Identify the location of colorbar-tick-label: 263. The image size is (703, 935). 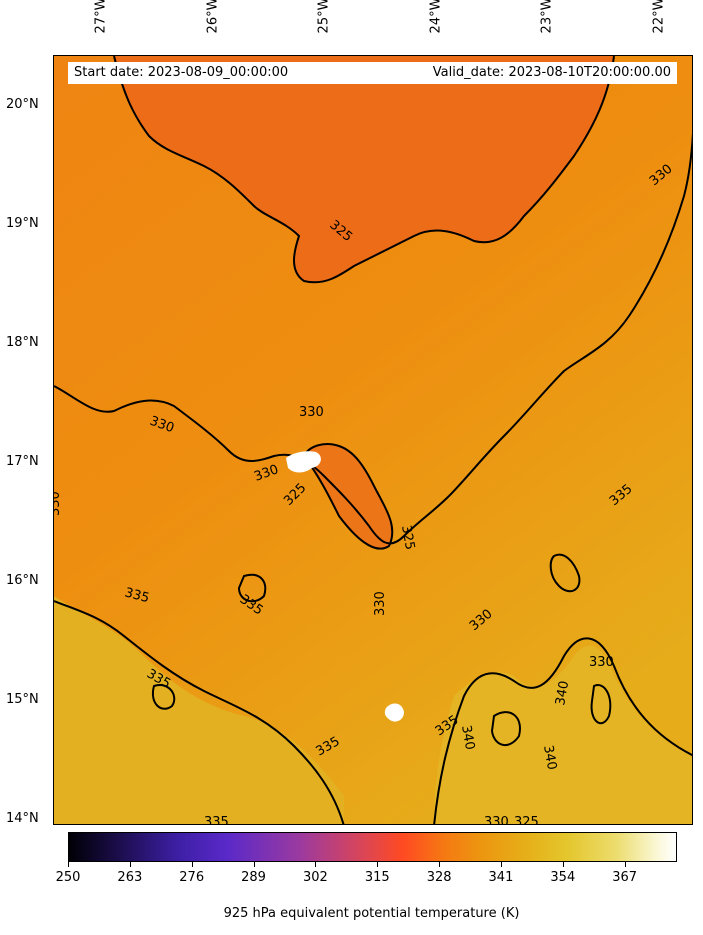
(130, 877).